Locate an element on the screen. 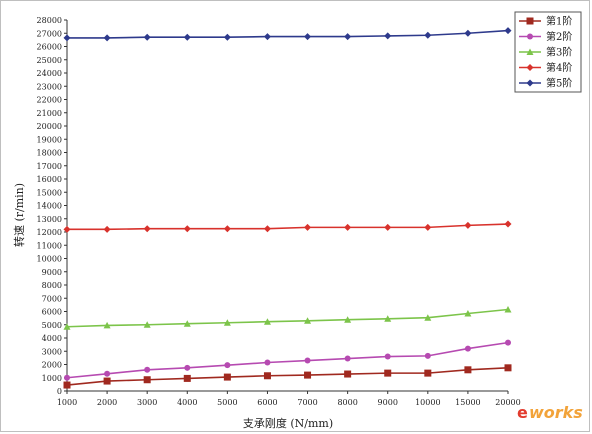 The width and height of the screenshot is (592, 434). x-tick-label: 2000 is located at coordinates (107, 402).